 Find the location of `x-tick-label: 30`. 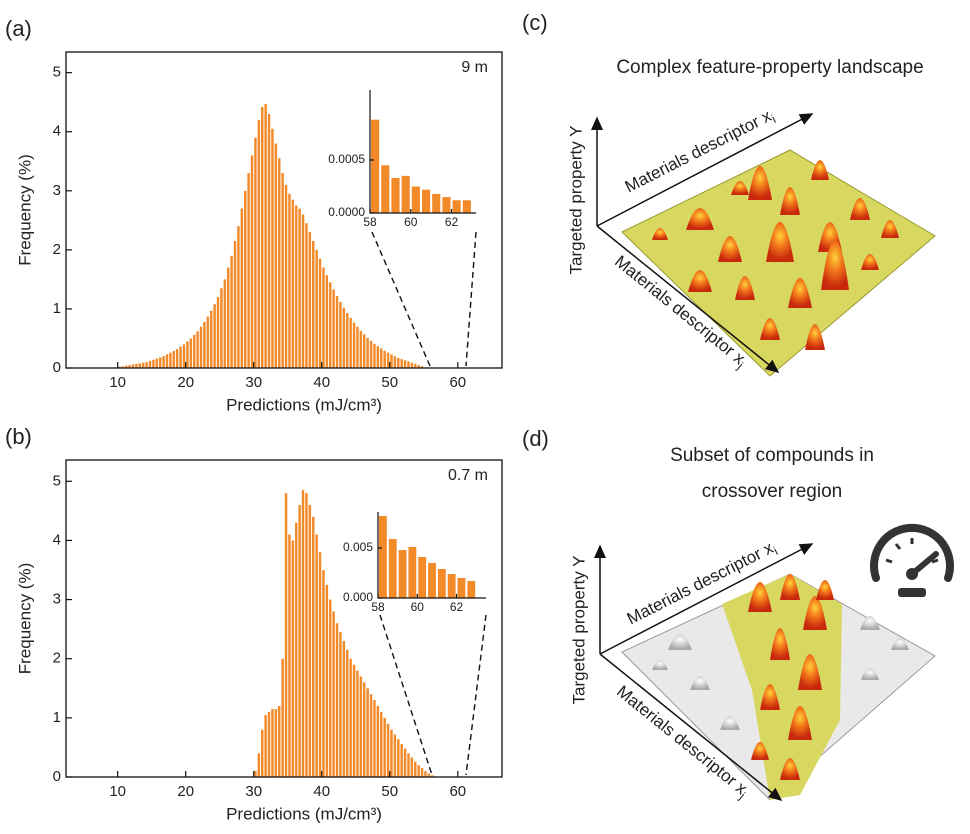

x-tick-label: 30 is located at coordinates (253, 791).